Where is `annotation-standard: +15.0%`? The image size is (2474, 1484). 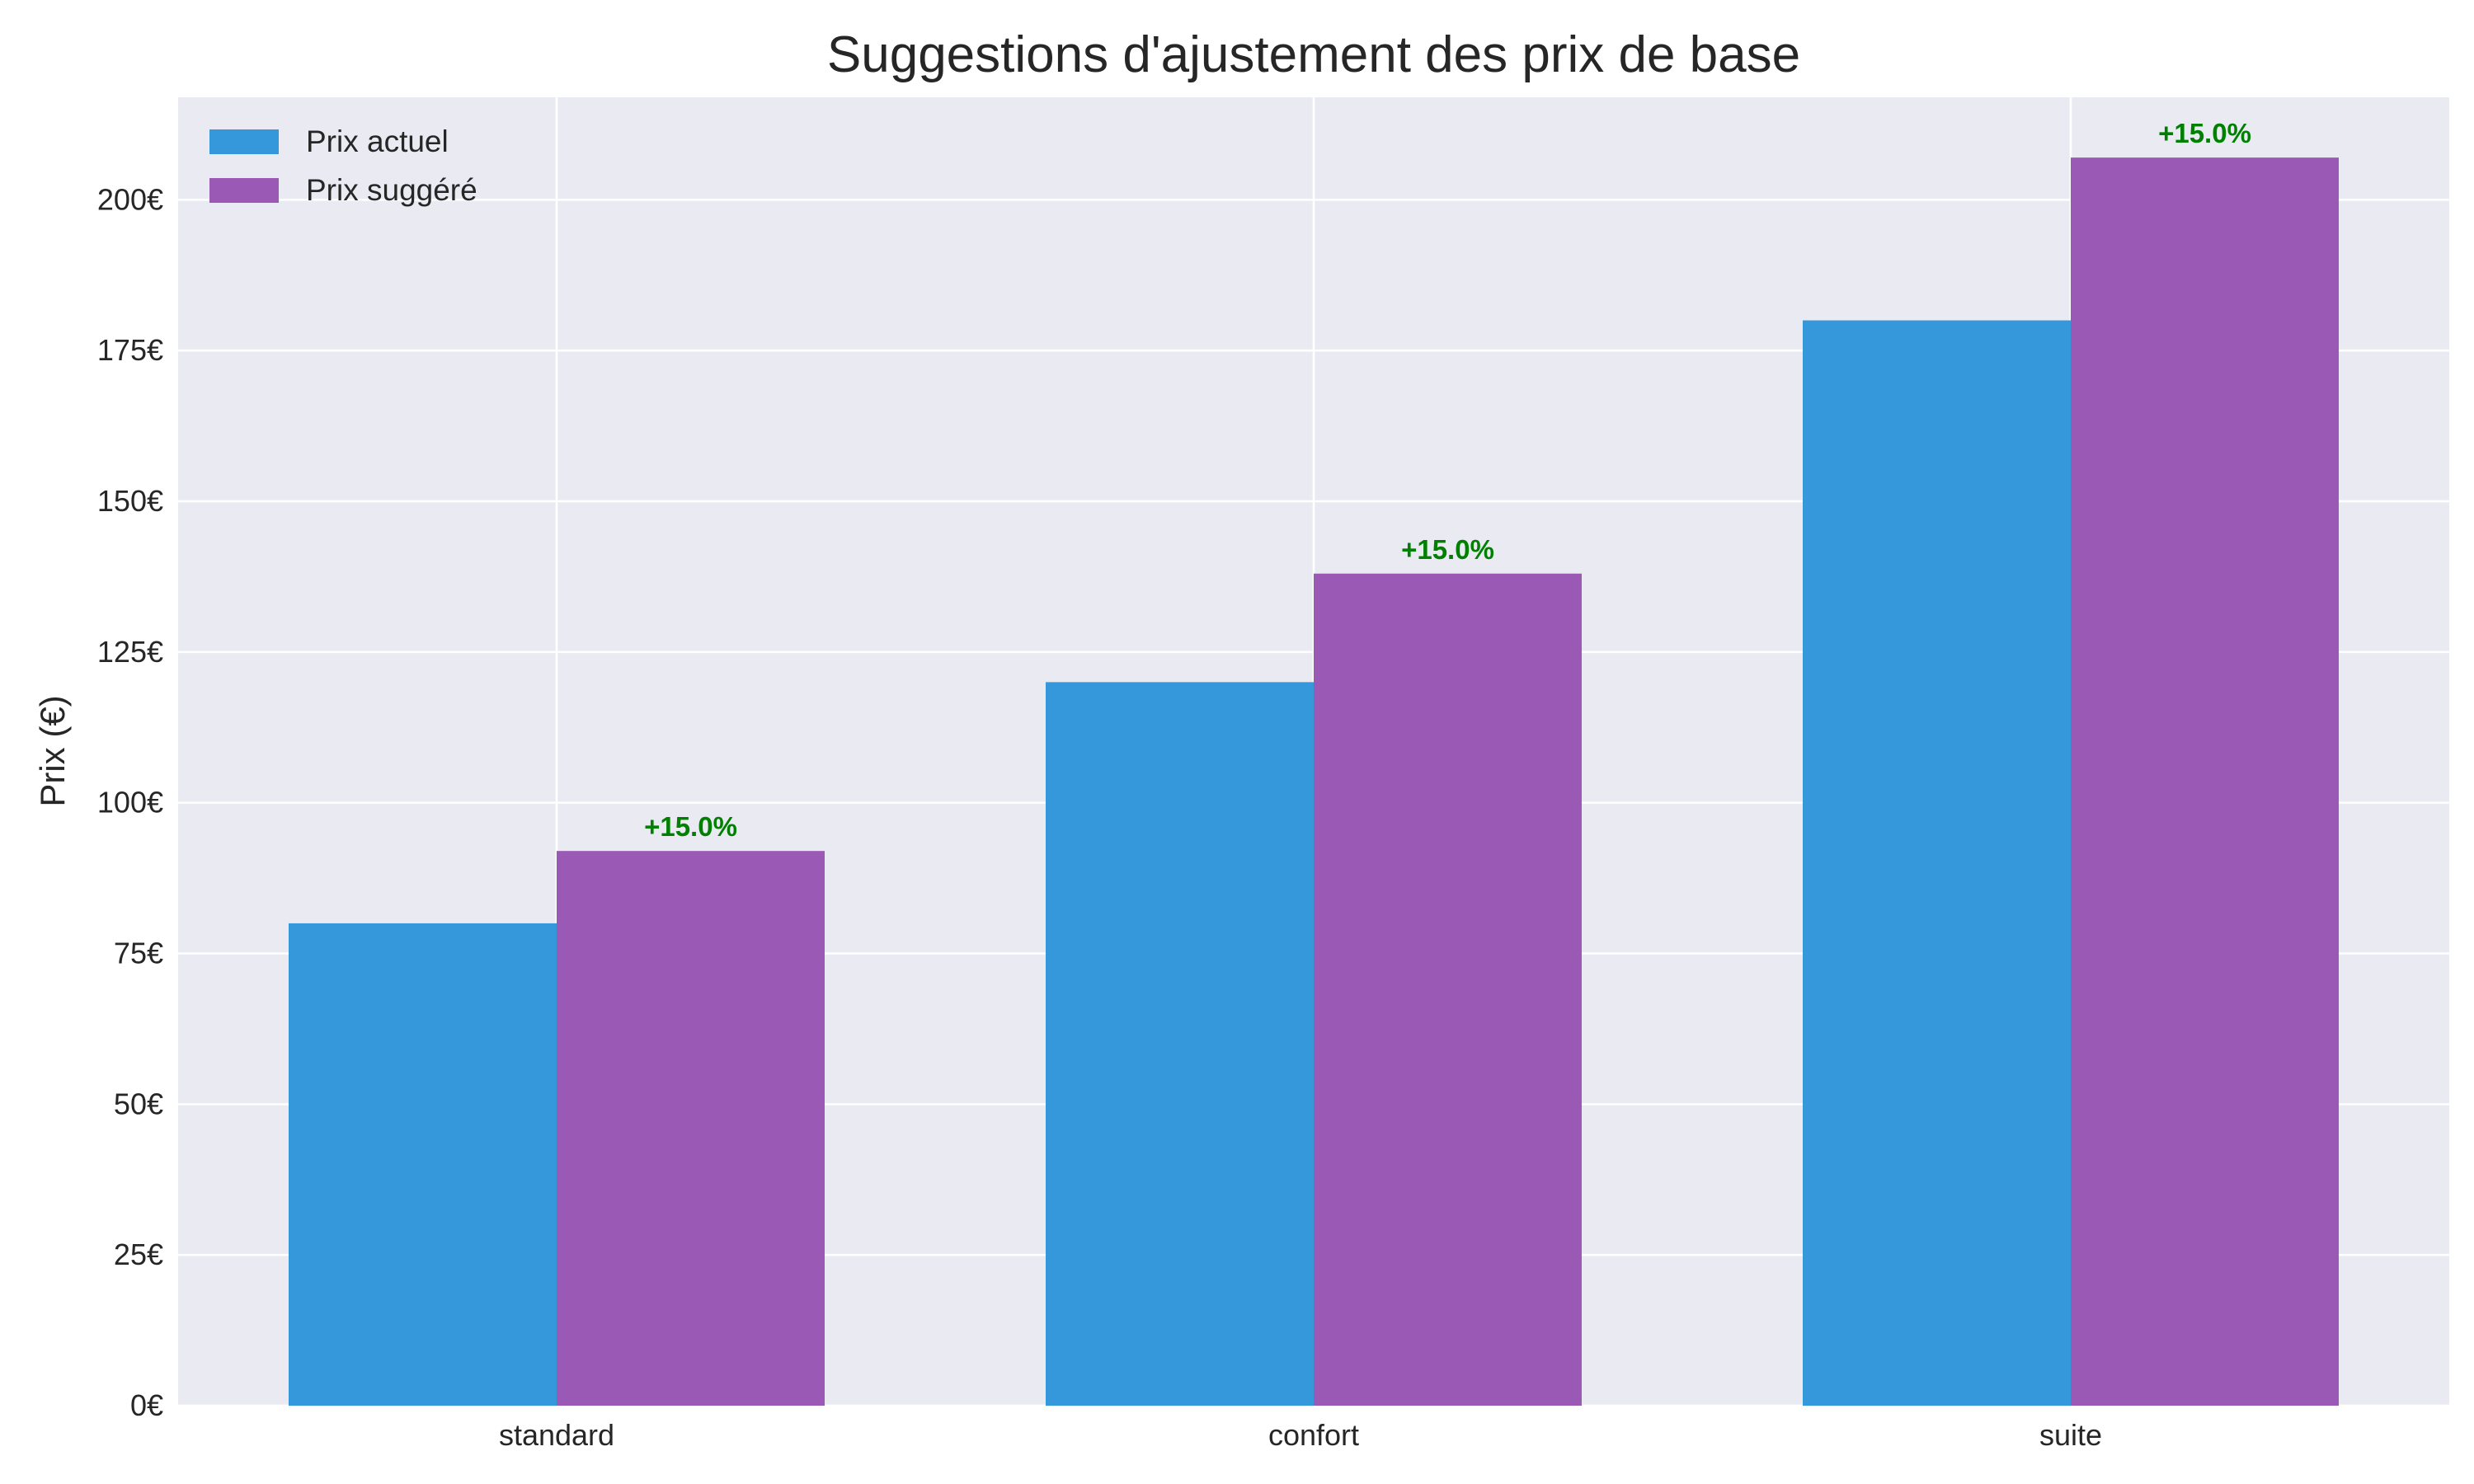 annotation-standard: +15.0% is located at coordinates (690, 826).